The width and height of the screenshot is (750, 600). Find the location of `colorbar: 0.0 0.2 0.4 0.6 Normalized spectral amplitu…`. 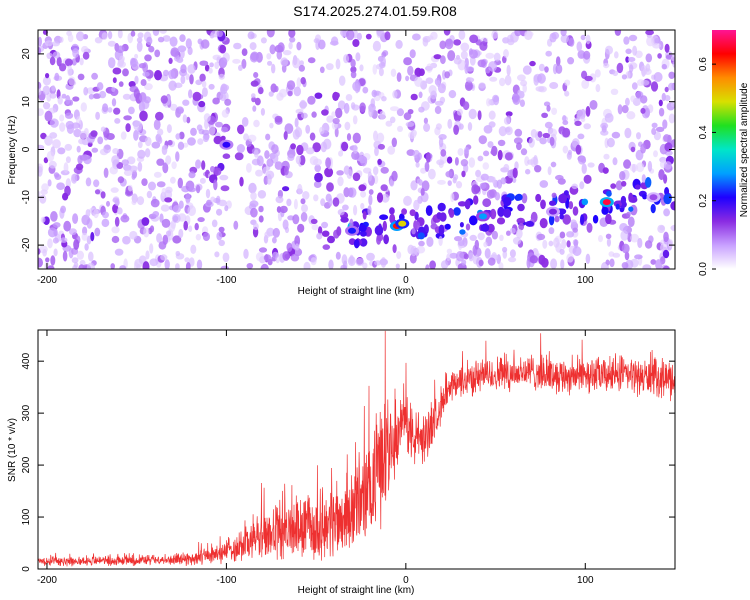

colorbar: 0.0 0.2 0.4 0.6 Normalized spectral amplitu… is located at coordinates (724, 153).